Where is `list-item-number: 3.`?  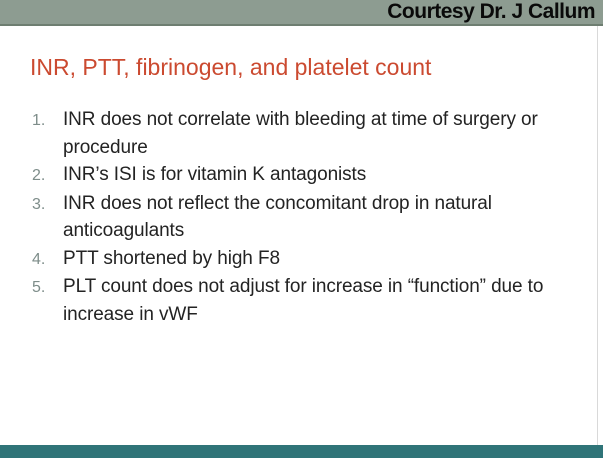 list-item-number: 3. is located at coordinates (39, 204).